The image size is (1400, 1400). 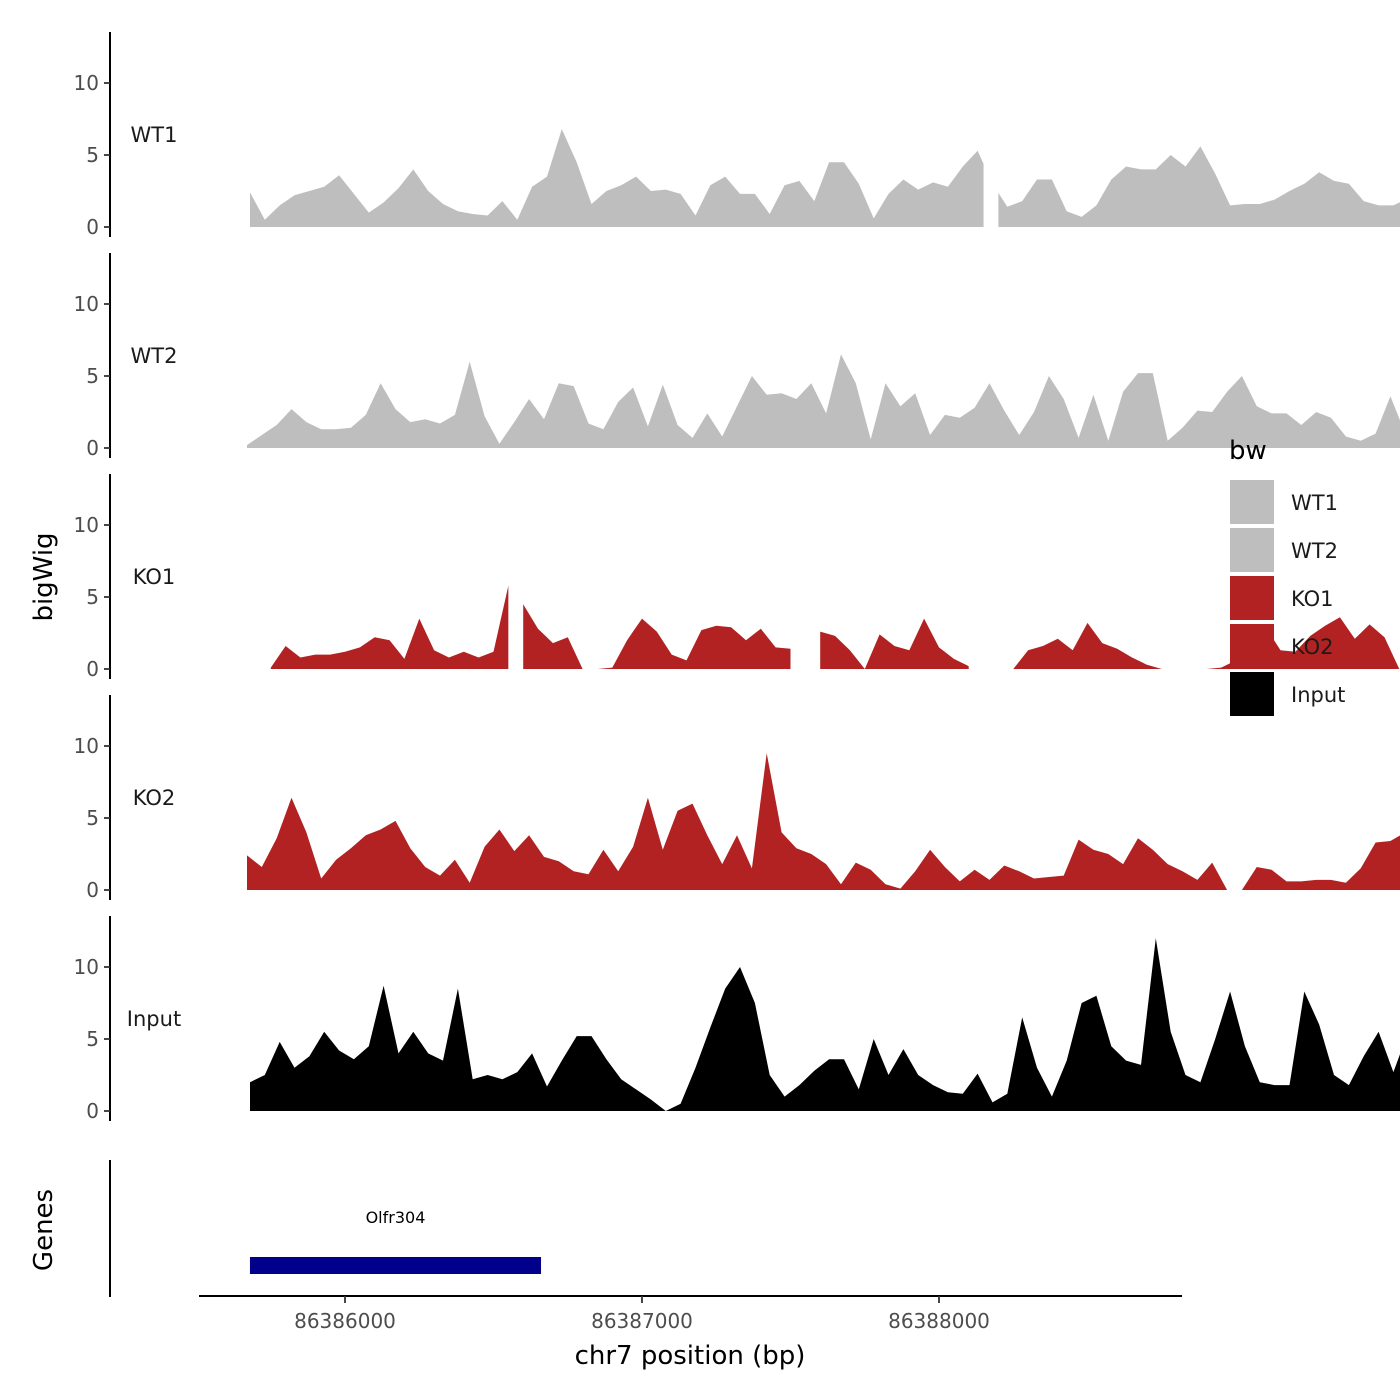 What do you see at coordinates (345, 1321) in the screenshot?
I see `x-tick-label: 86386000` at bounding box center [345, 1321].